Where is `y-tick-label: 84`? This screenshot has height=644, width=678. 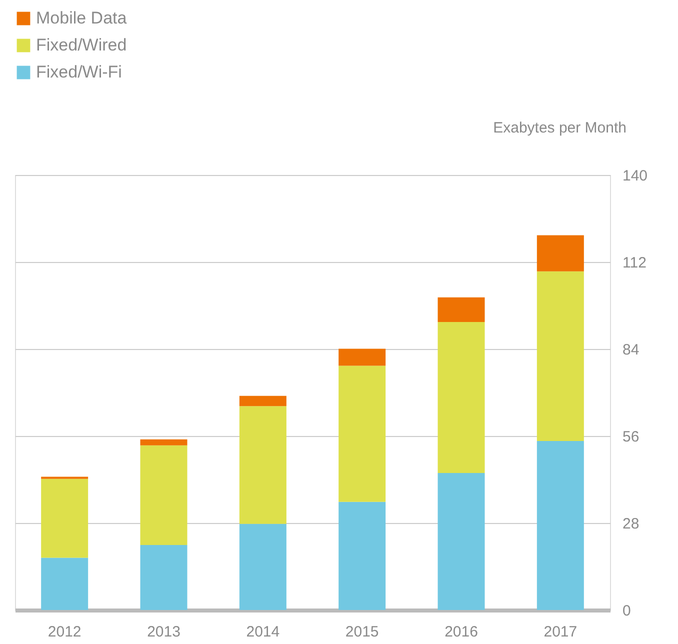 y-tick-label: 84 is located at coordinates (631, 350).